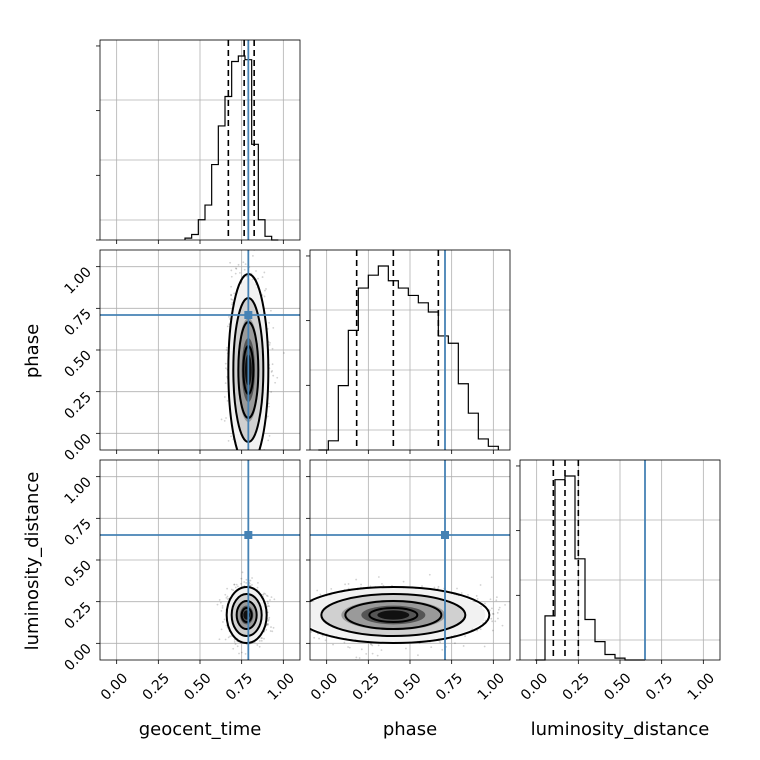 This screenshot has width=760, height=760. Describe the element at coordinates (491, 686) in the screenshot. I see `scatter-luminosity-distance-vs-phase-xtick-label-4: 1.00` at that location.